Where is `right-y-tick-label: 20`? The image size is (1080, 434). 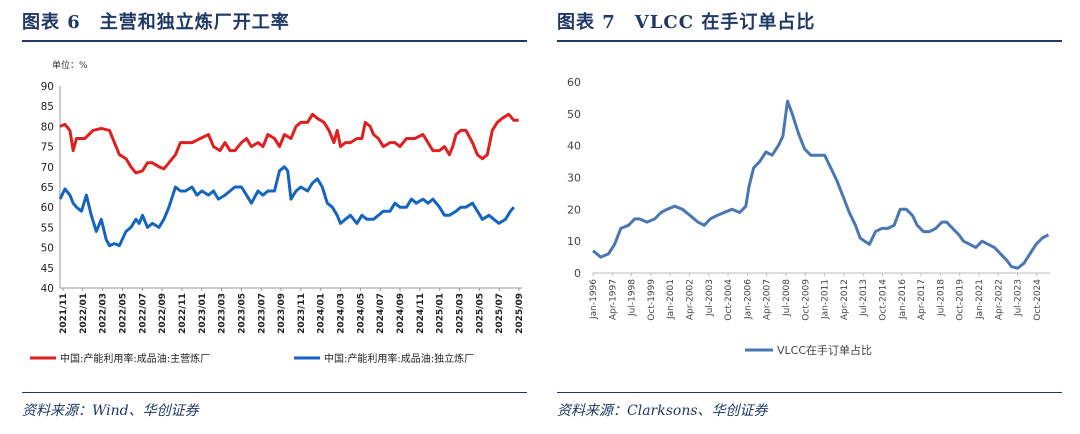
right-y-tick-label: 20 is located at coordinates (574, 209).